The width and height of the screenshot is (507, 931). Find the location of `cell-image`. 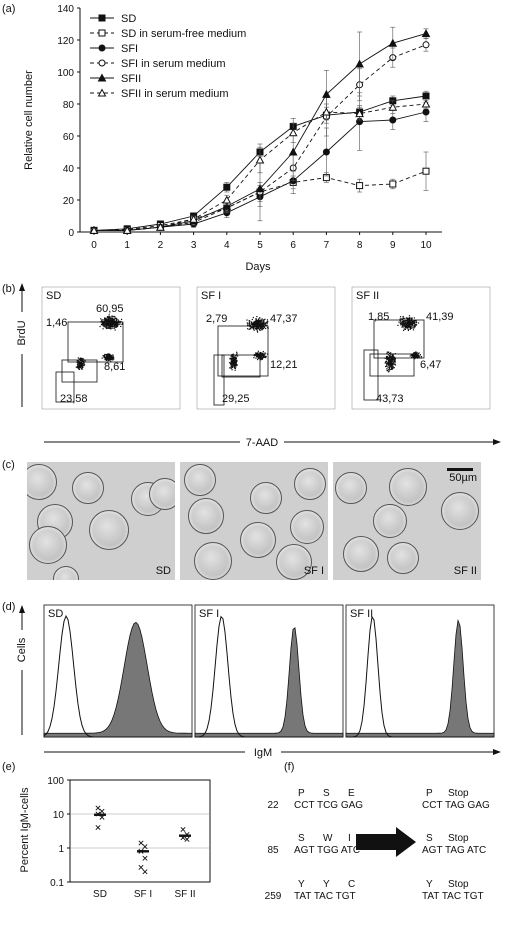

cell-image is located at coordinates (213, 561).